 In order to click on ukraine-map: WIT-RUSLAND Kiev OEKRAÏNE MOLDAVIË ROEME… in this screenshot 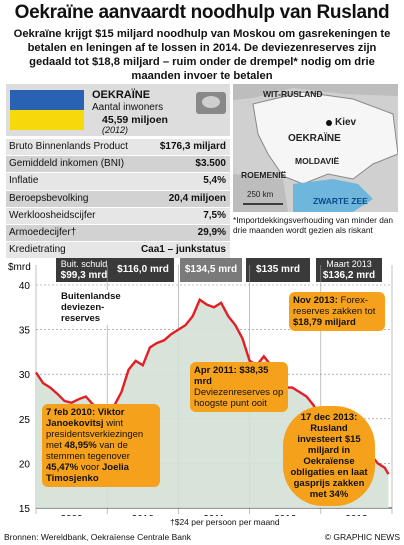, I will do `click(315, 148)`.